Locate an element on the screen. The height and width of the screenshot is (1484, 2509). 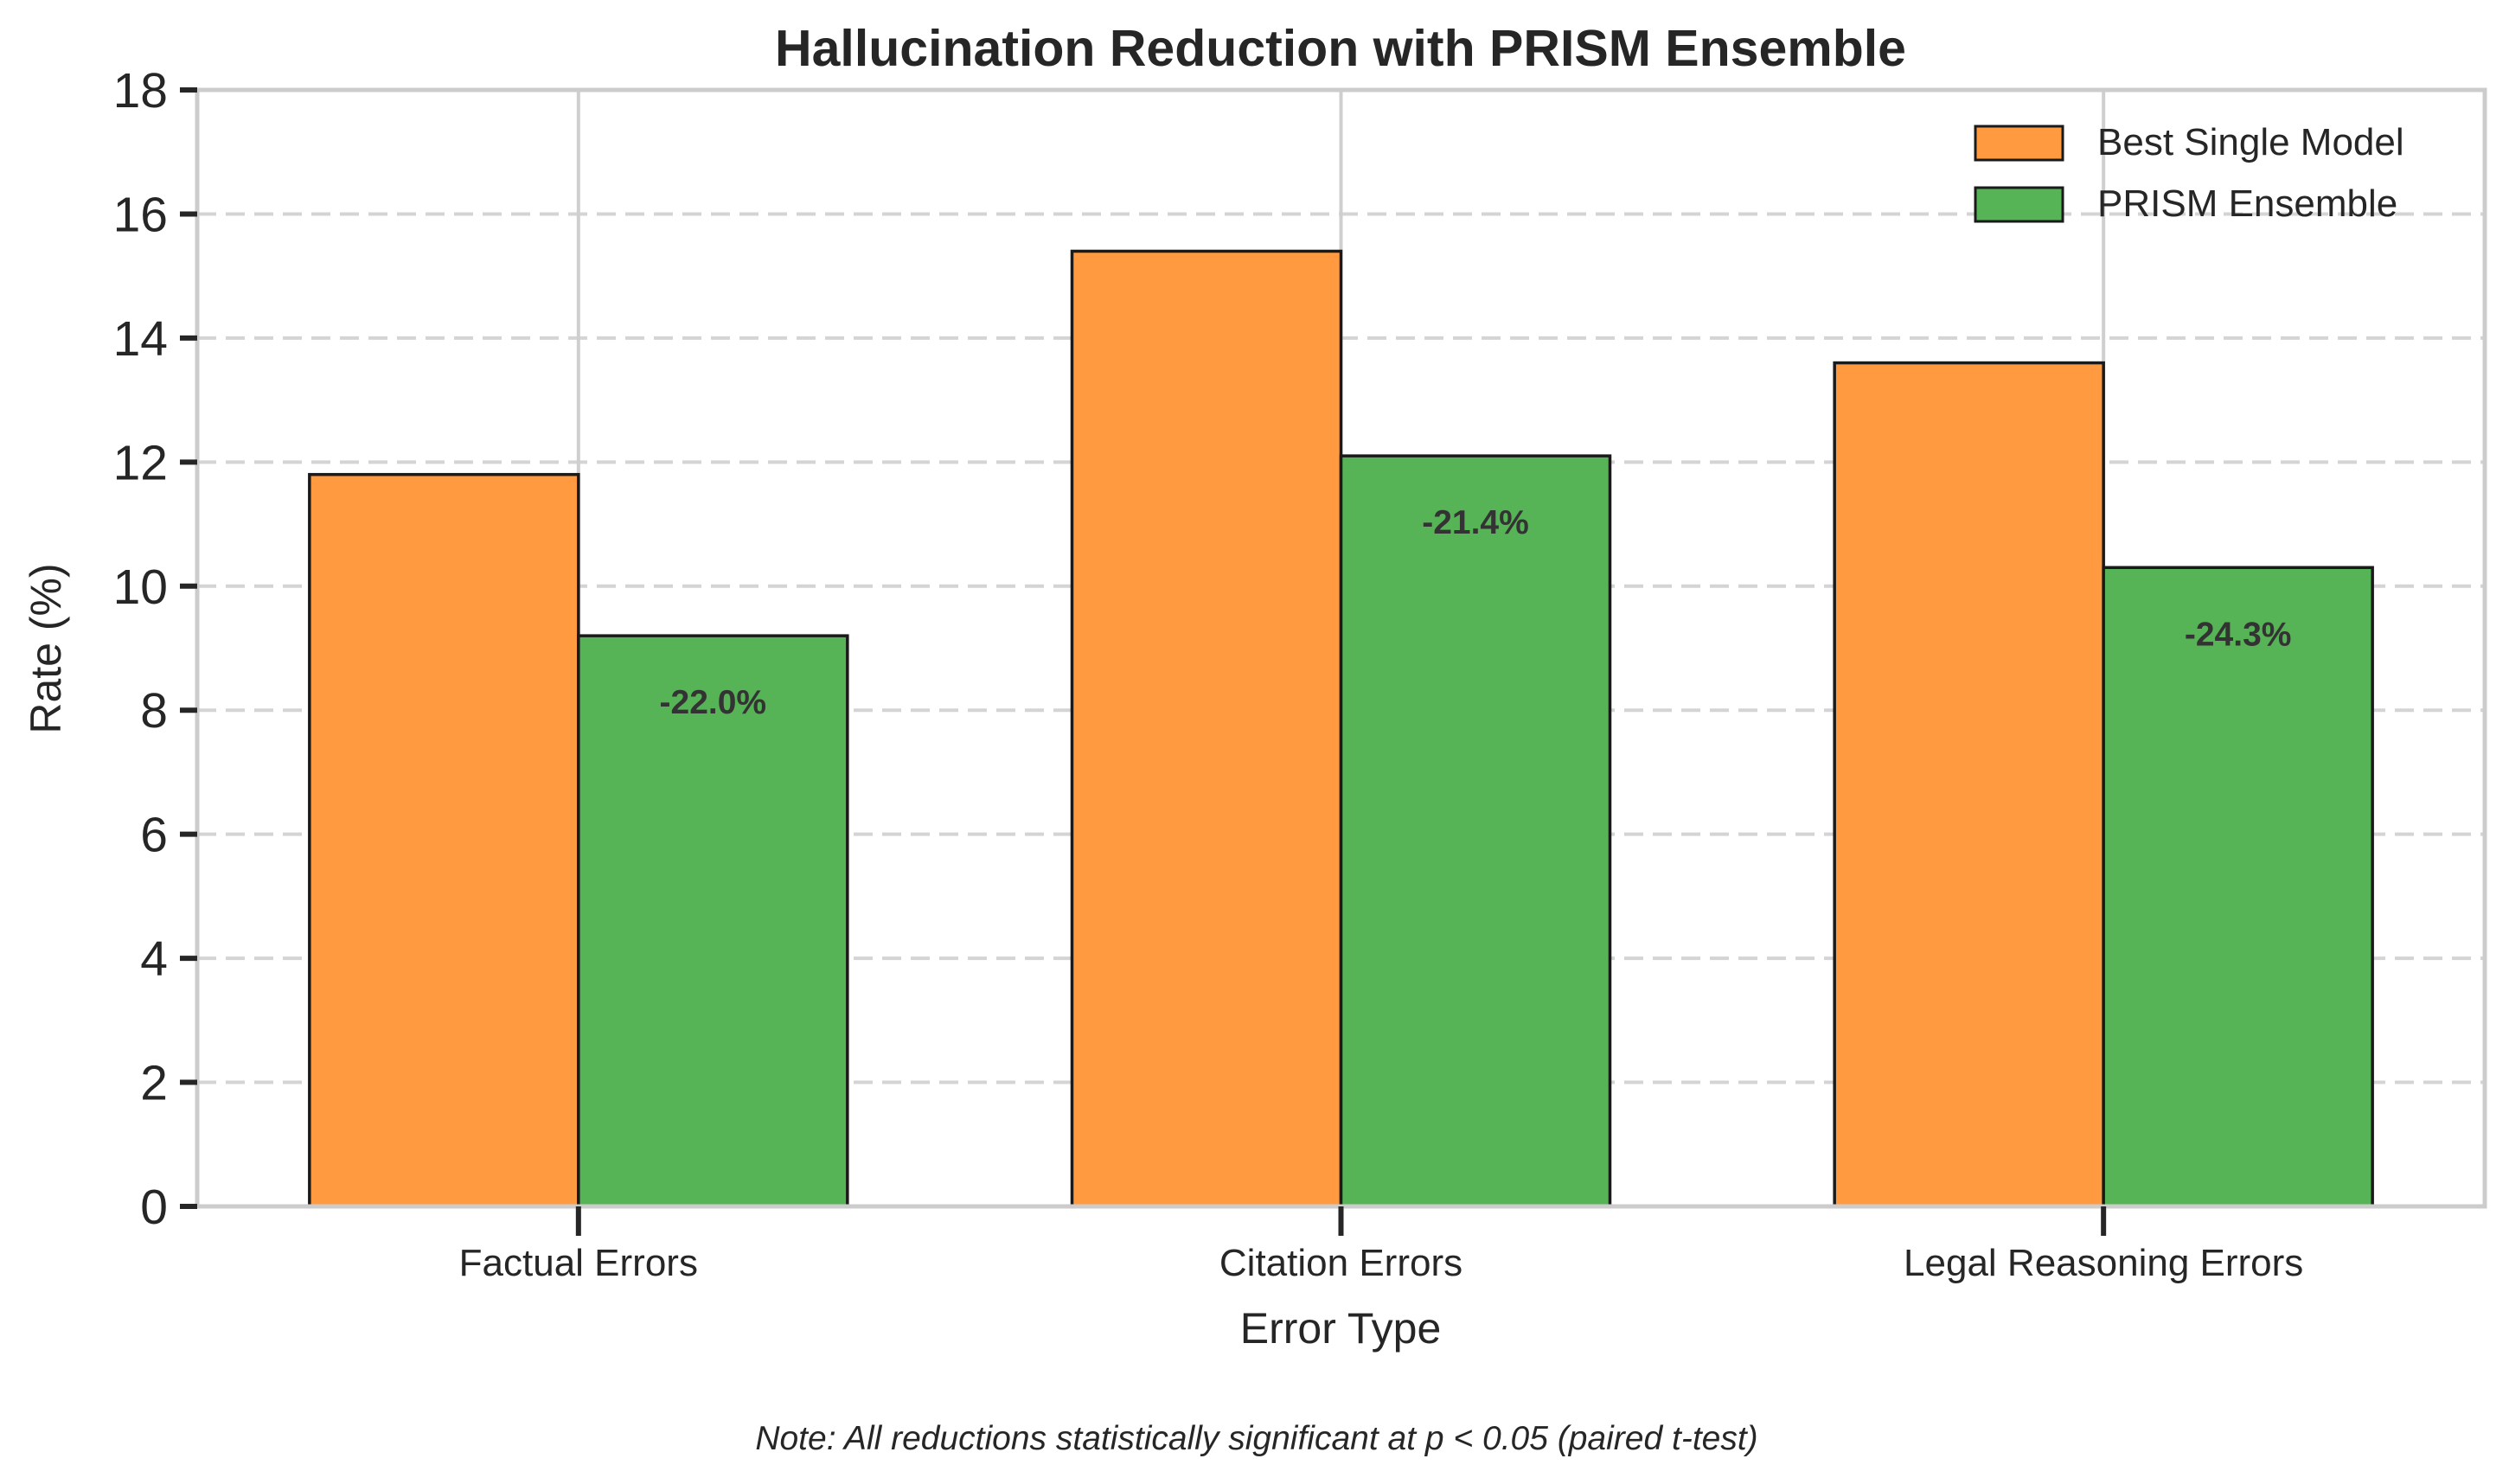
x-tick-label: Legal Reasoning Errors is located at coordinates (2103, 1263).